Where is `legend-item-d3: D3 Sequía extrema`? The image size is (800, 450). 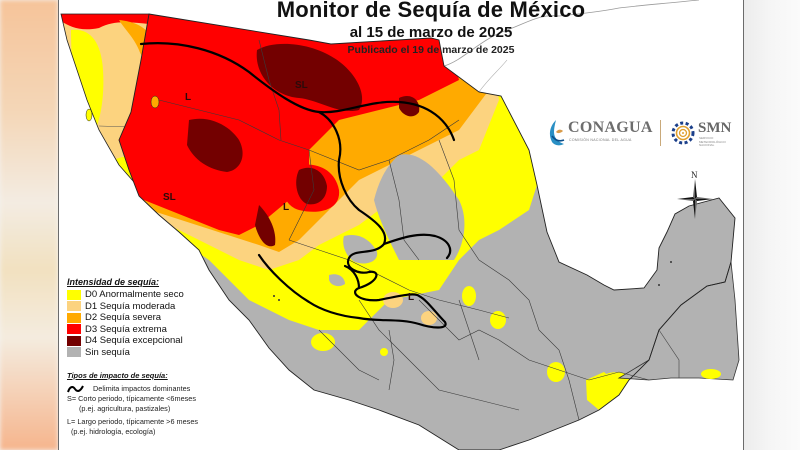
legend-item-d3: D3 Sequía extrema is located at coordinates (162, 330).